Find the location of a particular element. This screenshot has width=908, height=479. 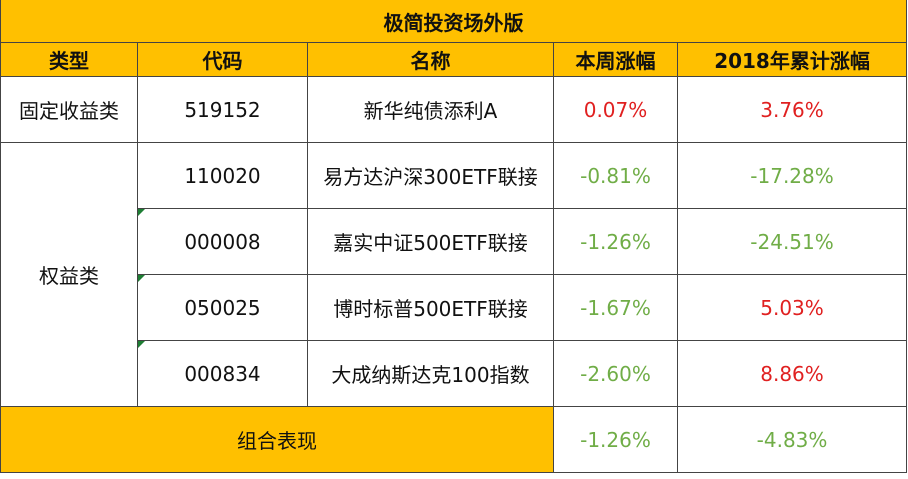

column-header: 代码 is located at coordinates (222, 59).